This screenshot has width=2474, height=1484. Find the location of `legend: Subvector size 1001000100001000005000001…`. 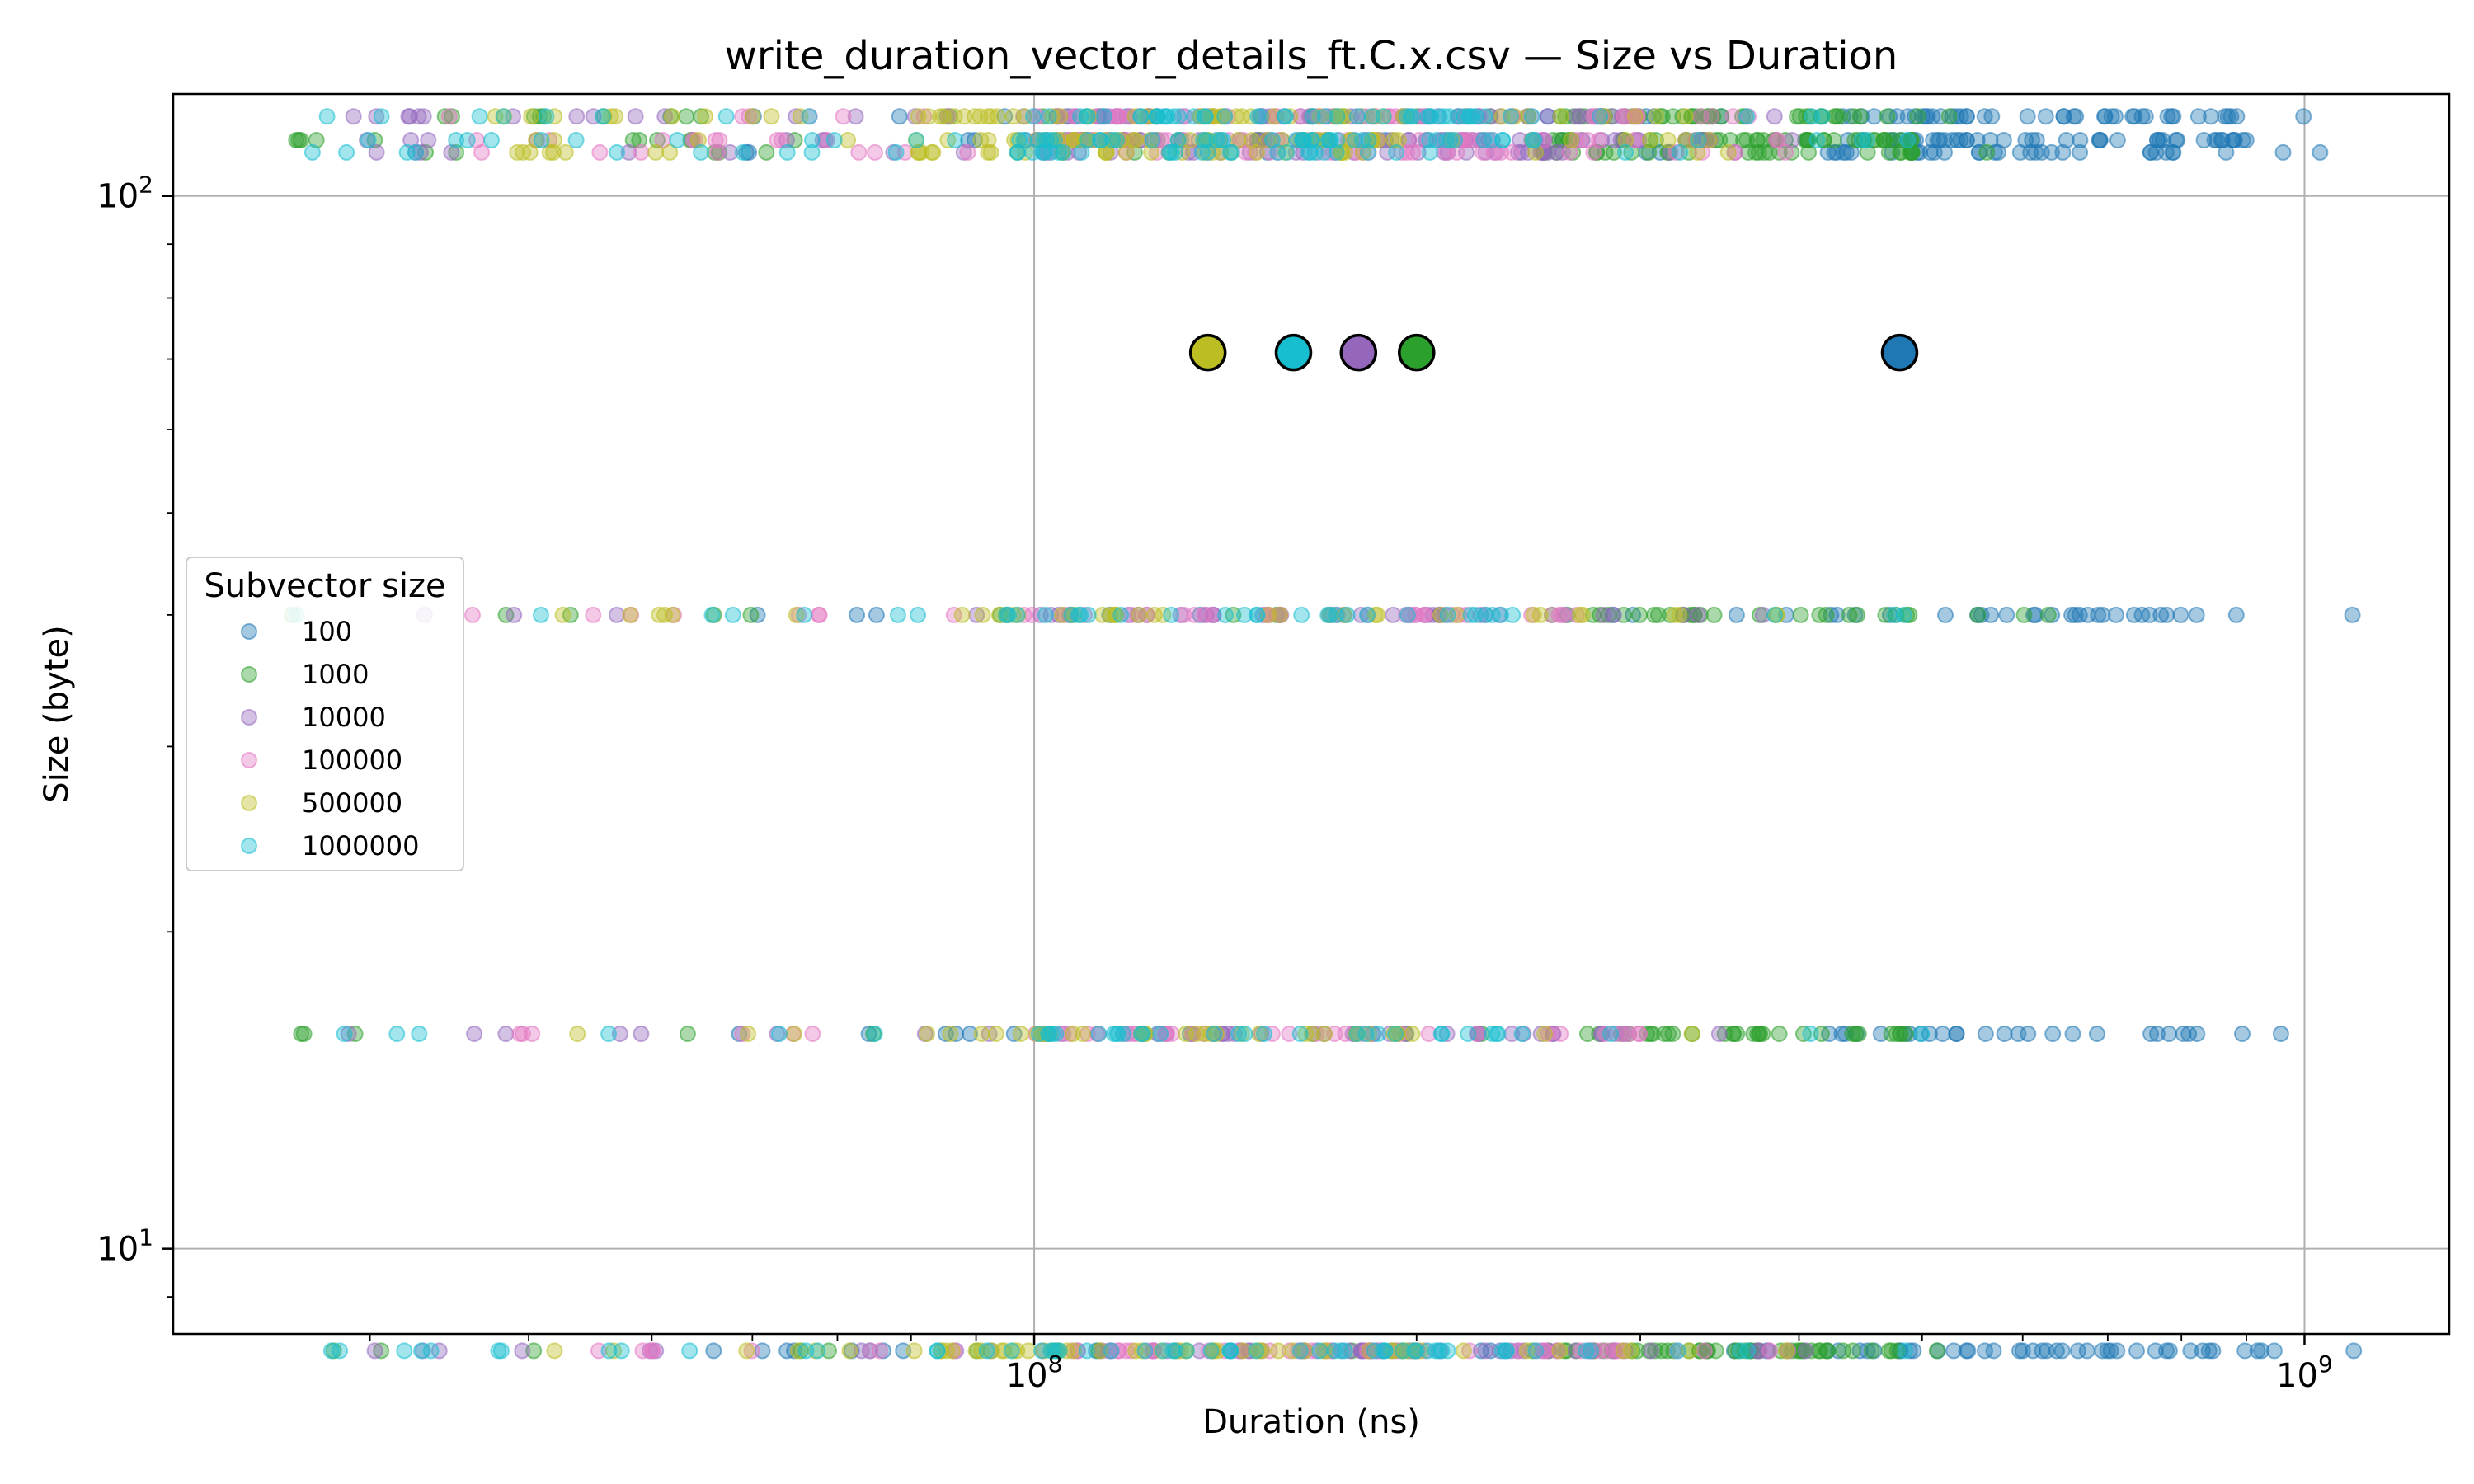

legend: Subvector size 1001000100001000005000001… is located at coordinates (325, 713).